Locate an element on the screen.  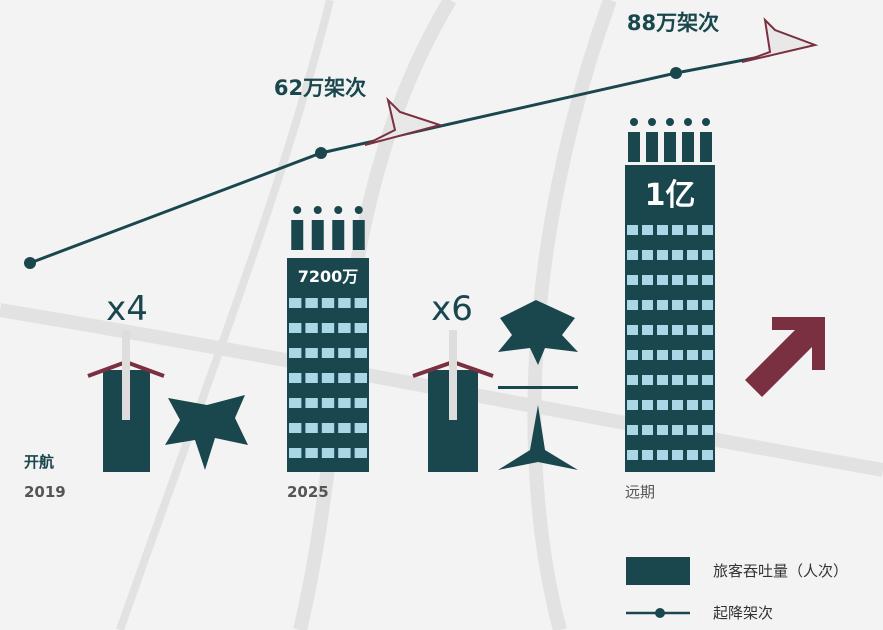
plane-icons is located at coordinates (591, 81).